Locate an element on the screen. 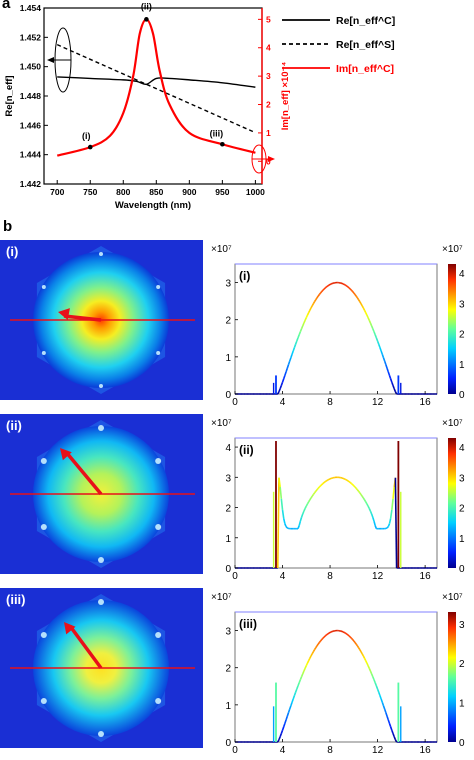 The width and height of the screenshot is (474, 760). x-tick-label: 12 is located at coordinates (378, 576).